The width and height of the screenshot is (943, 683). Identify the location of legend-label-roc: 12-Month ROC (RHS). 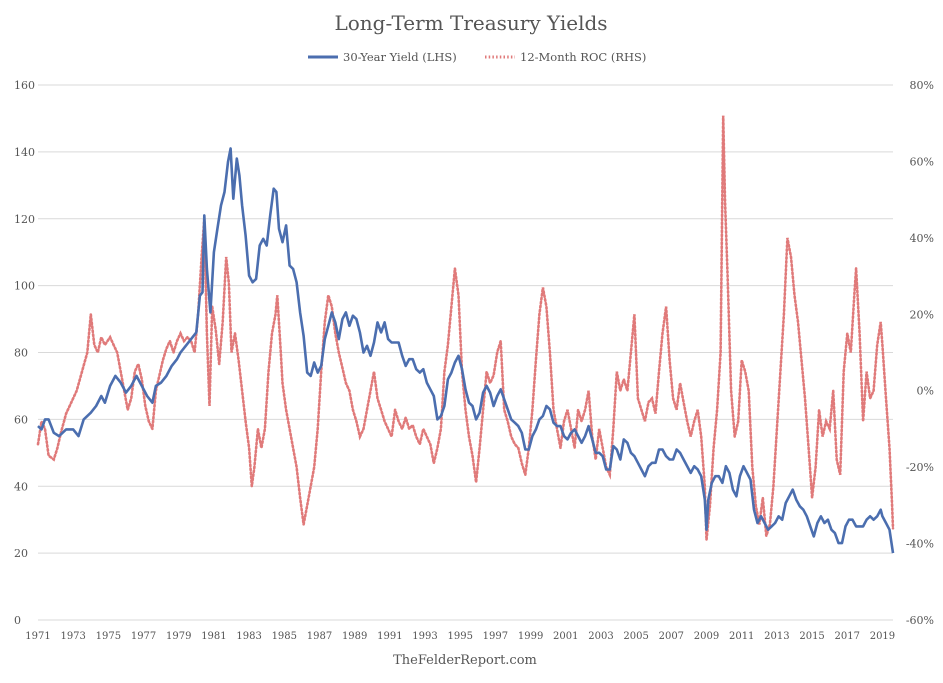
(583, 57).